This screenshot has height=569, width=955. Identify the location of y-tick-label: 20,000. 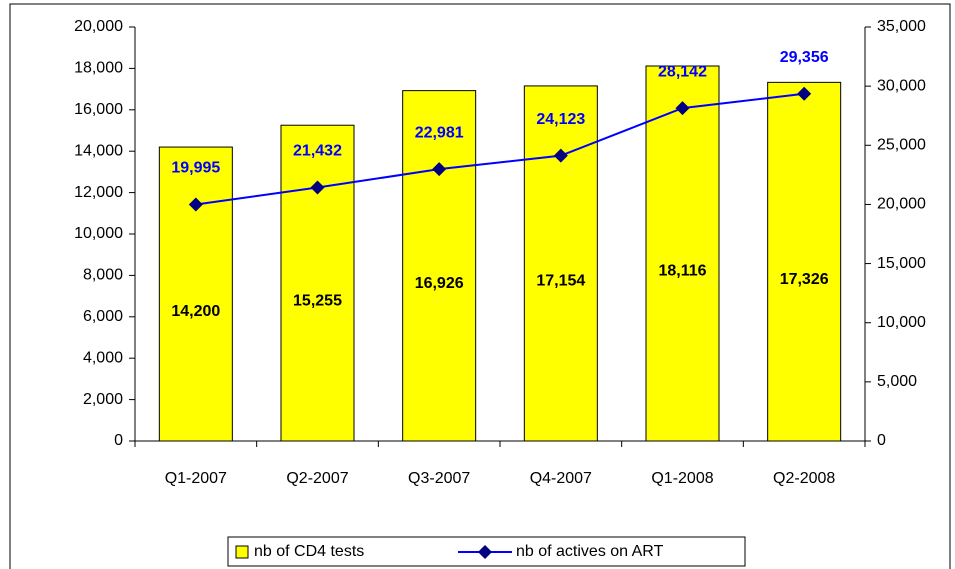
(98, 26).